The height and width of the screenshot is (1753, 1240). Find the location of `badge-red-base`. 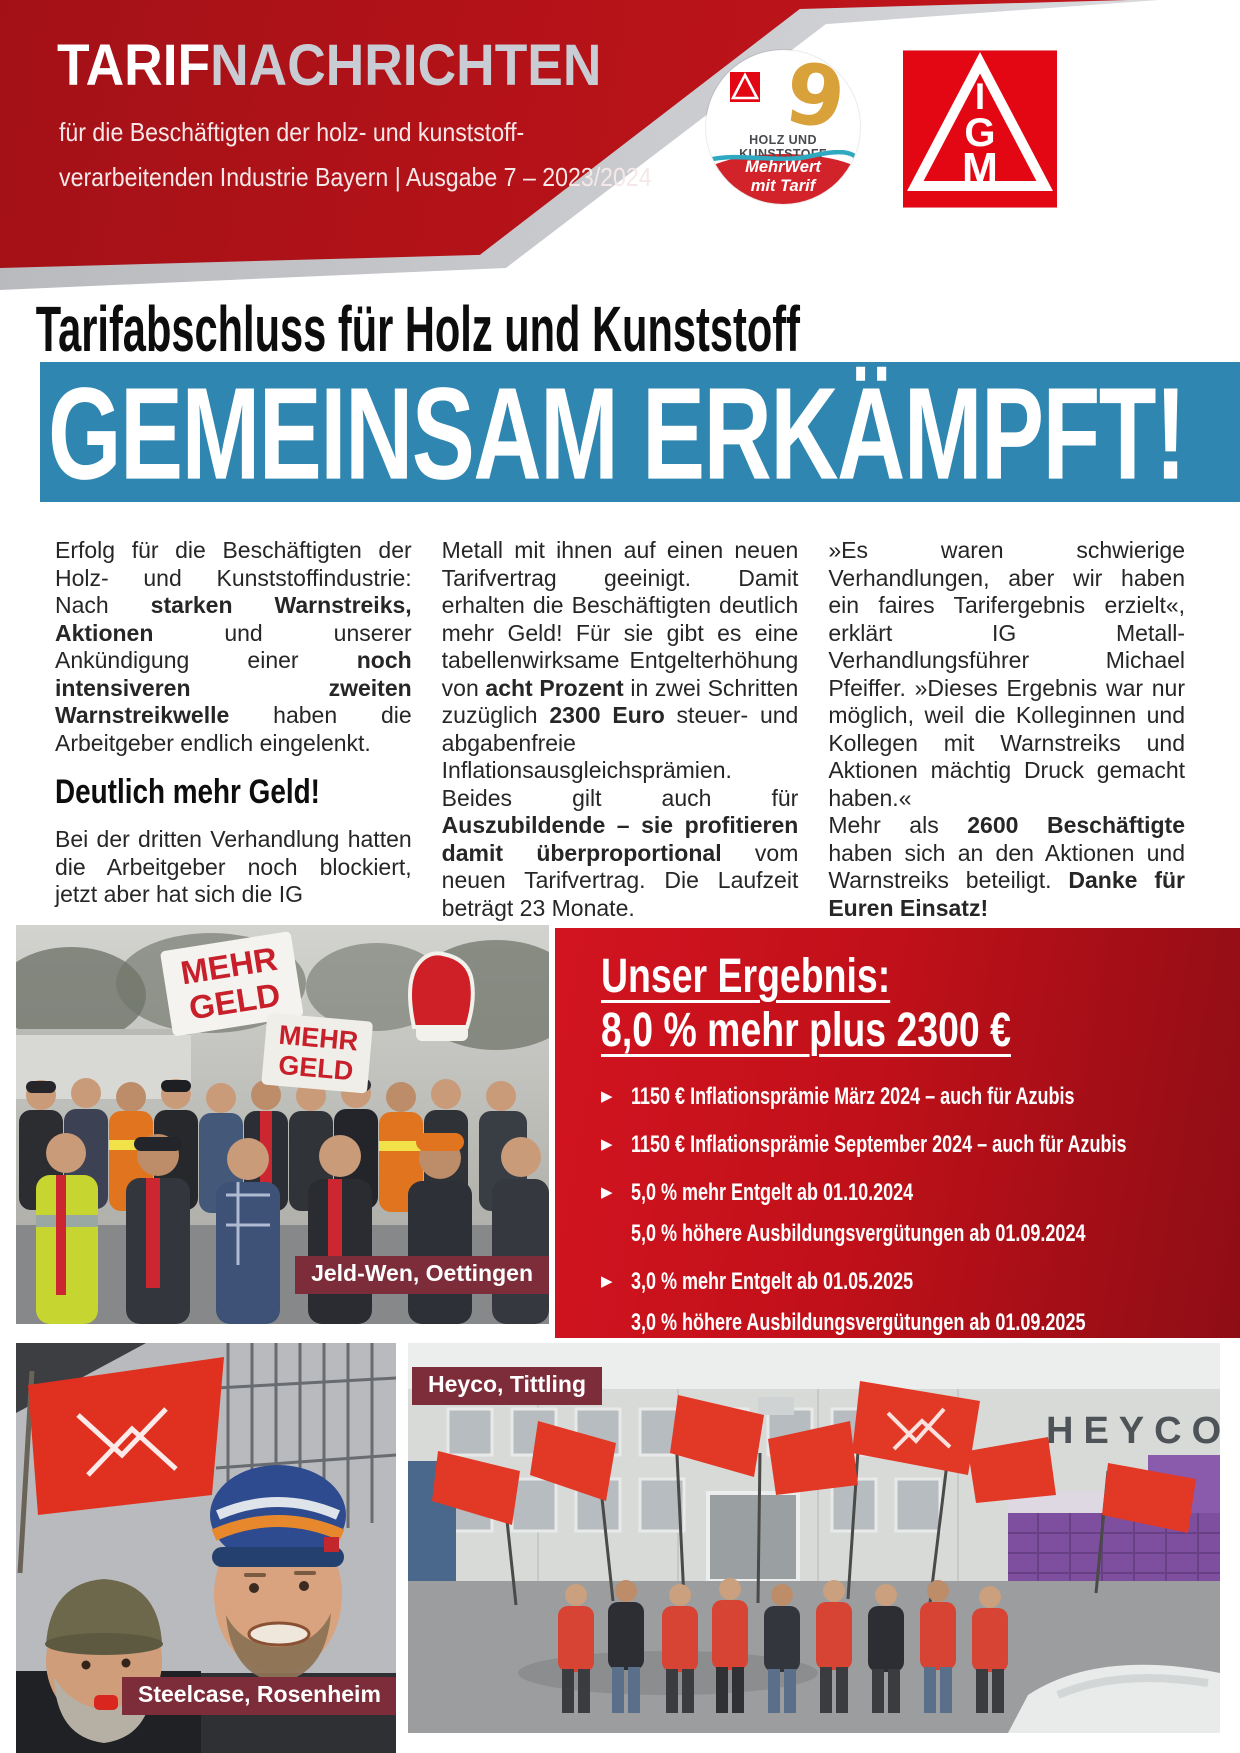

badge-red-base is located at coordinates (783, 179).